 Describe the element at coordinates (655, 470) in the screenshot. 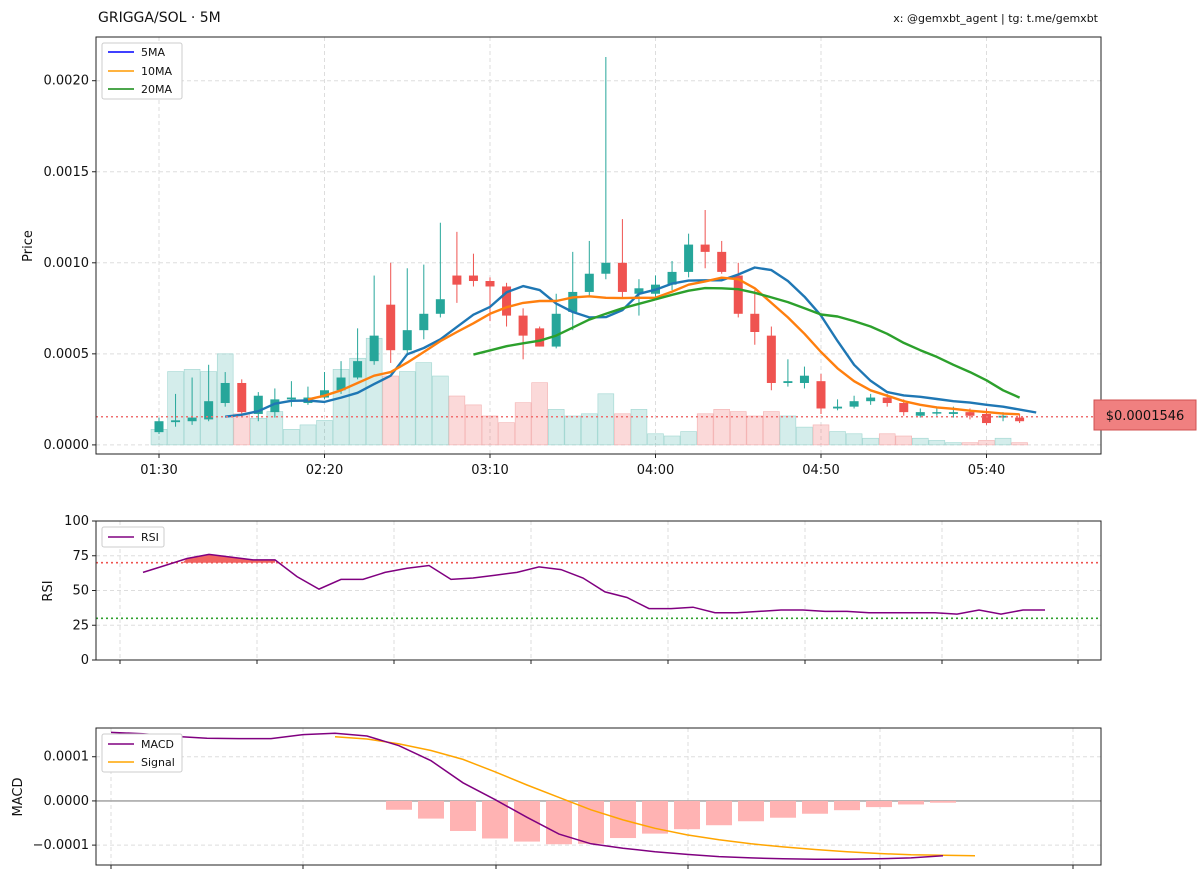

I see `price-xtick-label: 04:00` at that location.